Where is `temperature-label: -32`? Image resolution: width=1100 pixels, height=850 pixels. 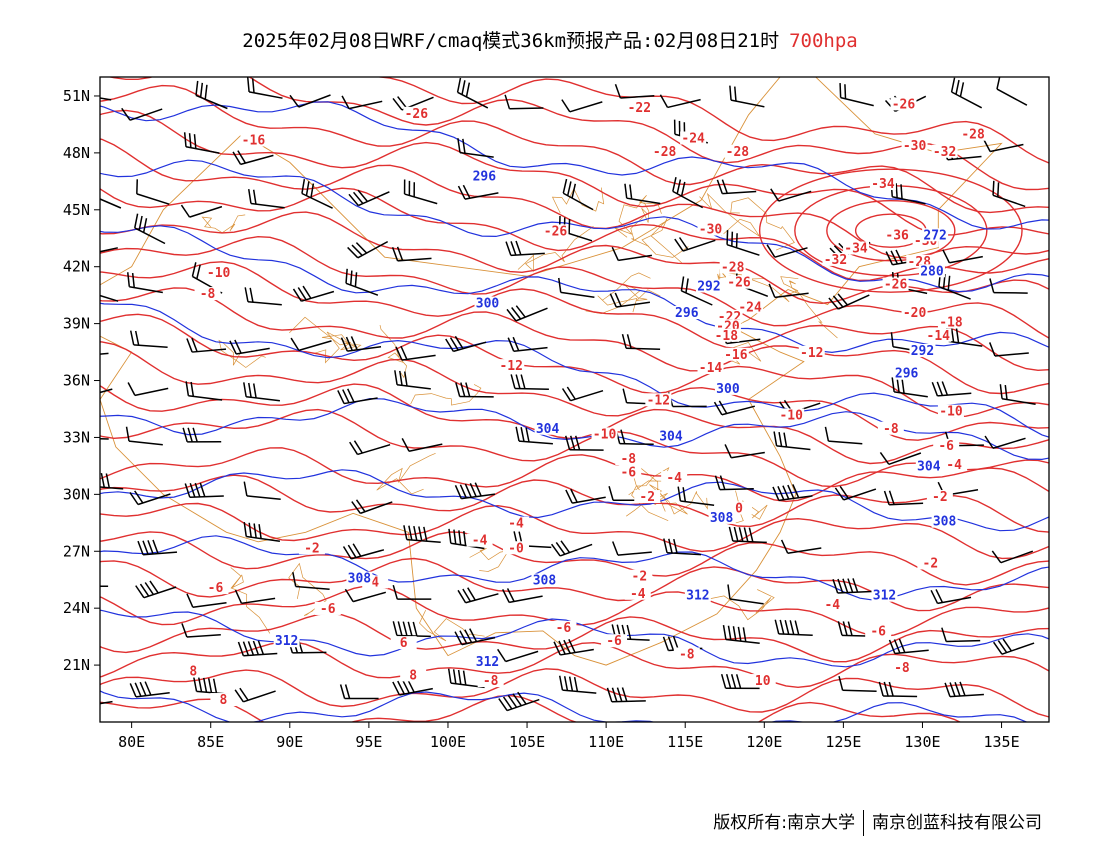 temperature-label: -32 is located at coordinates (944, 152).